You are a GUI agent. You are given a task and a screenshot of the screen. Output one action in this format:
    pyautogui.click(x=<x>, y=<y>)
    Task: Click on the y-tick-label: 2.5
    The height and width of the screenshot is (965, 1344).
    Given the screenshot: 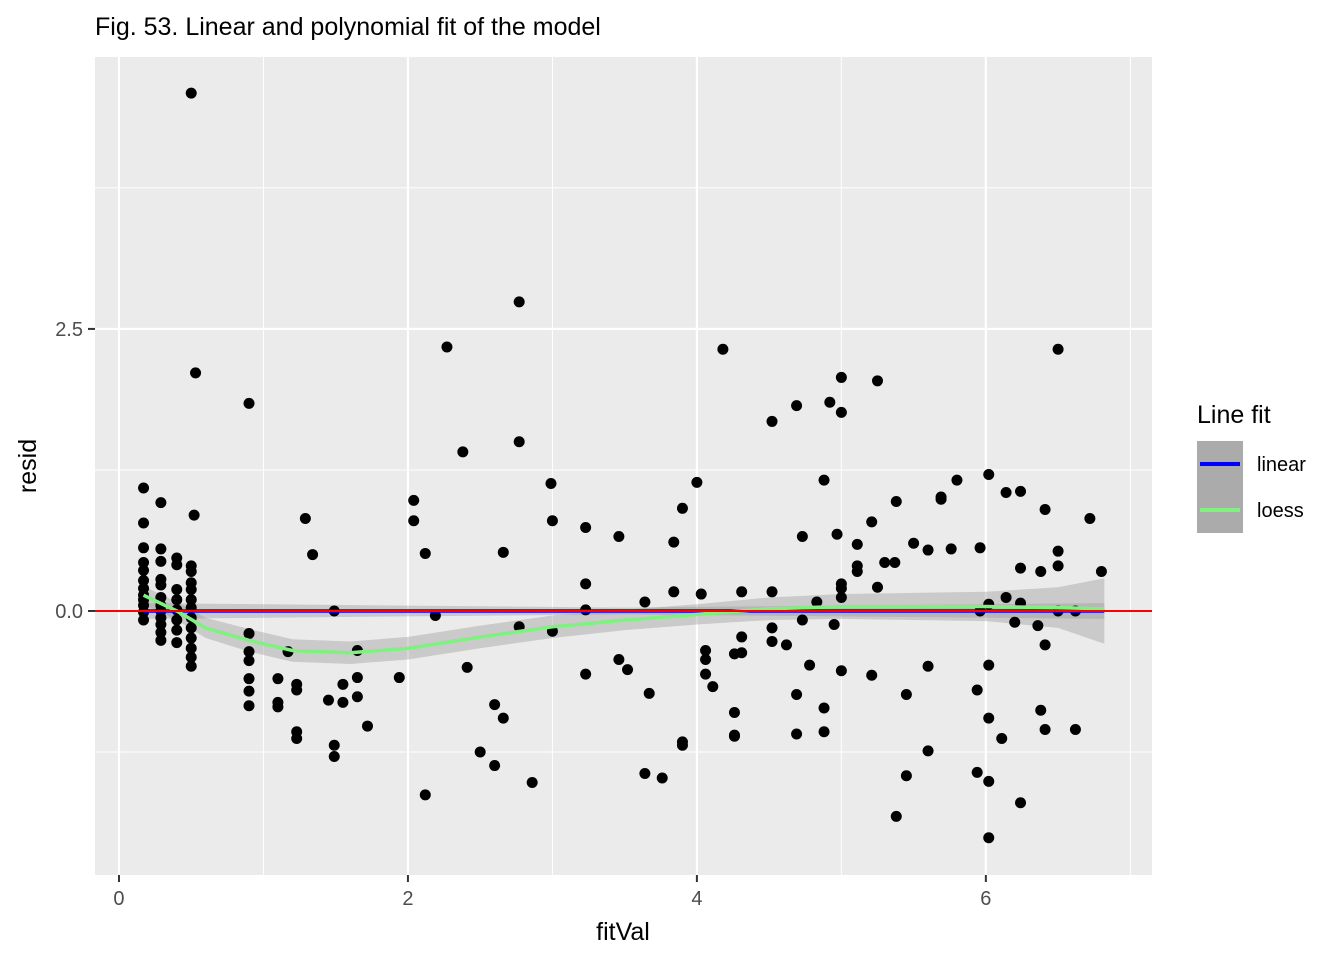 What is the action you would take?
    pyautogui.click(x=69, y=330)
    